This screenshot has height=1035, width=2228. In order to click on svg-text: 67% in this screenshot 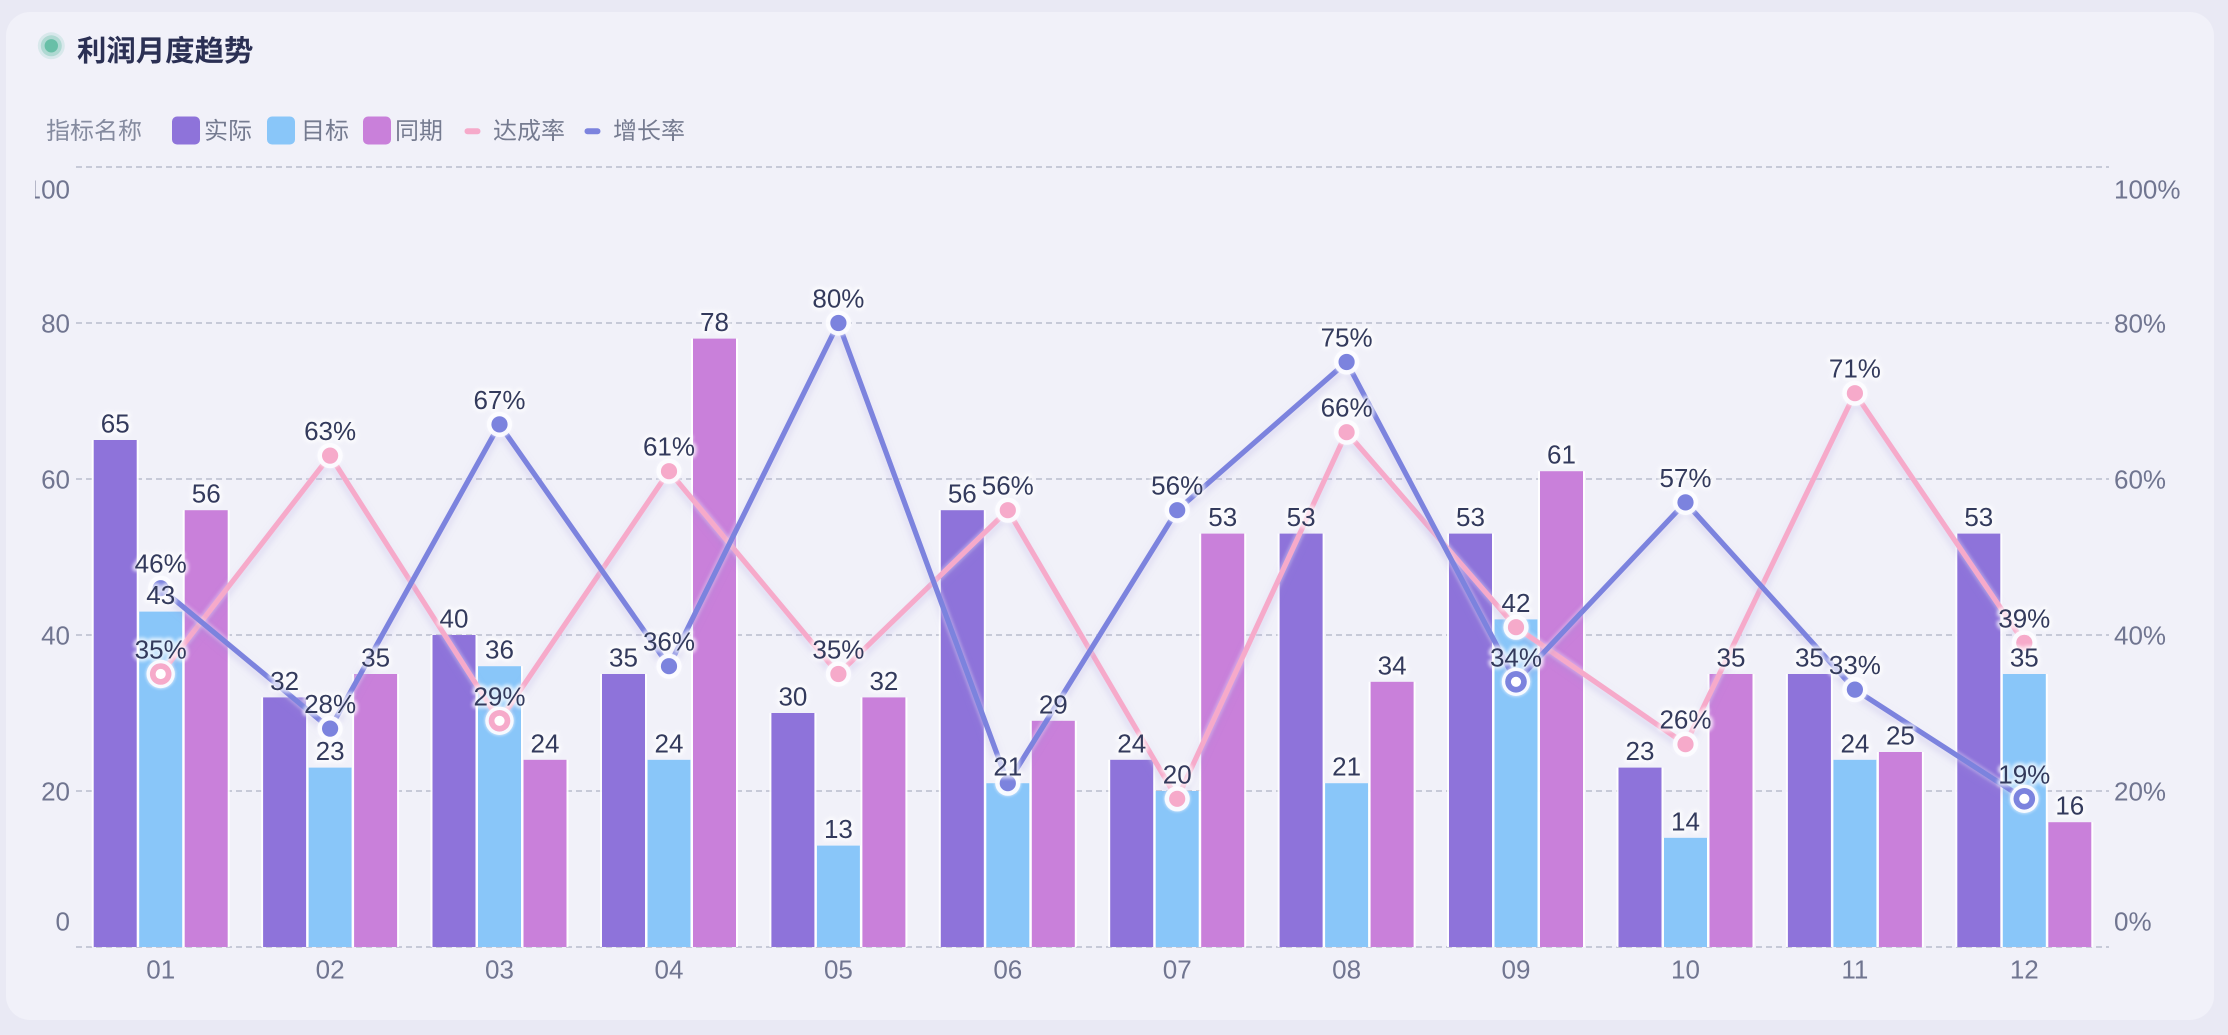, I will do `click(499, 400)`.